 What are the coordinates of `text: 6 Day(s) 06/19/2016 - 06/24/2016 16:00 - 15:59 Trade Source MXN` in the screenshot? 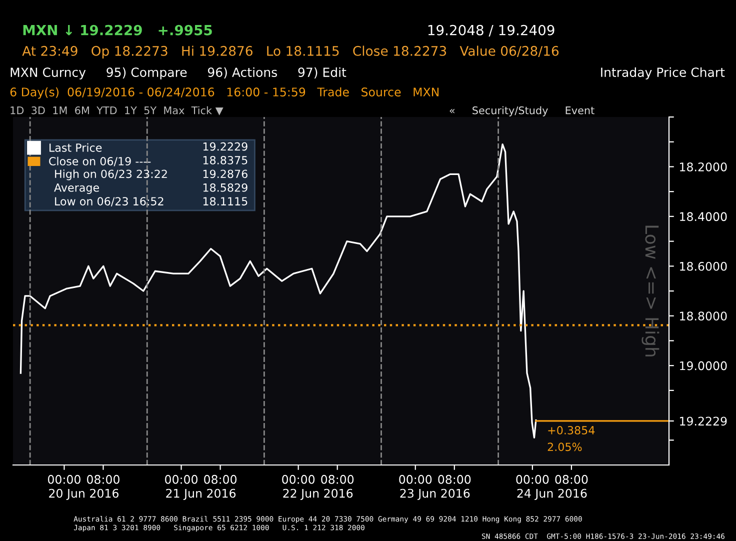 It's located at (224, 93).